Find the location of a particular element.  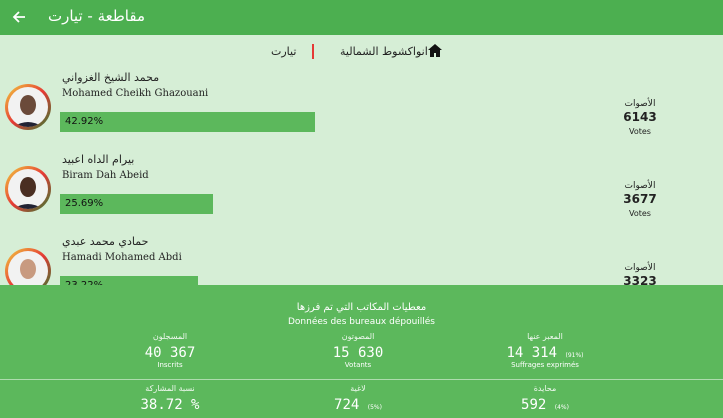

stat-number: 14 314 is located at coordinates (532, 353).